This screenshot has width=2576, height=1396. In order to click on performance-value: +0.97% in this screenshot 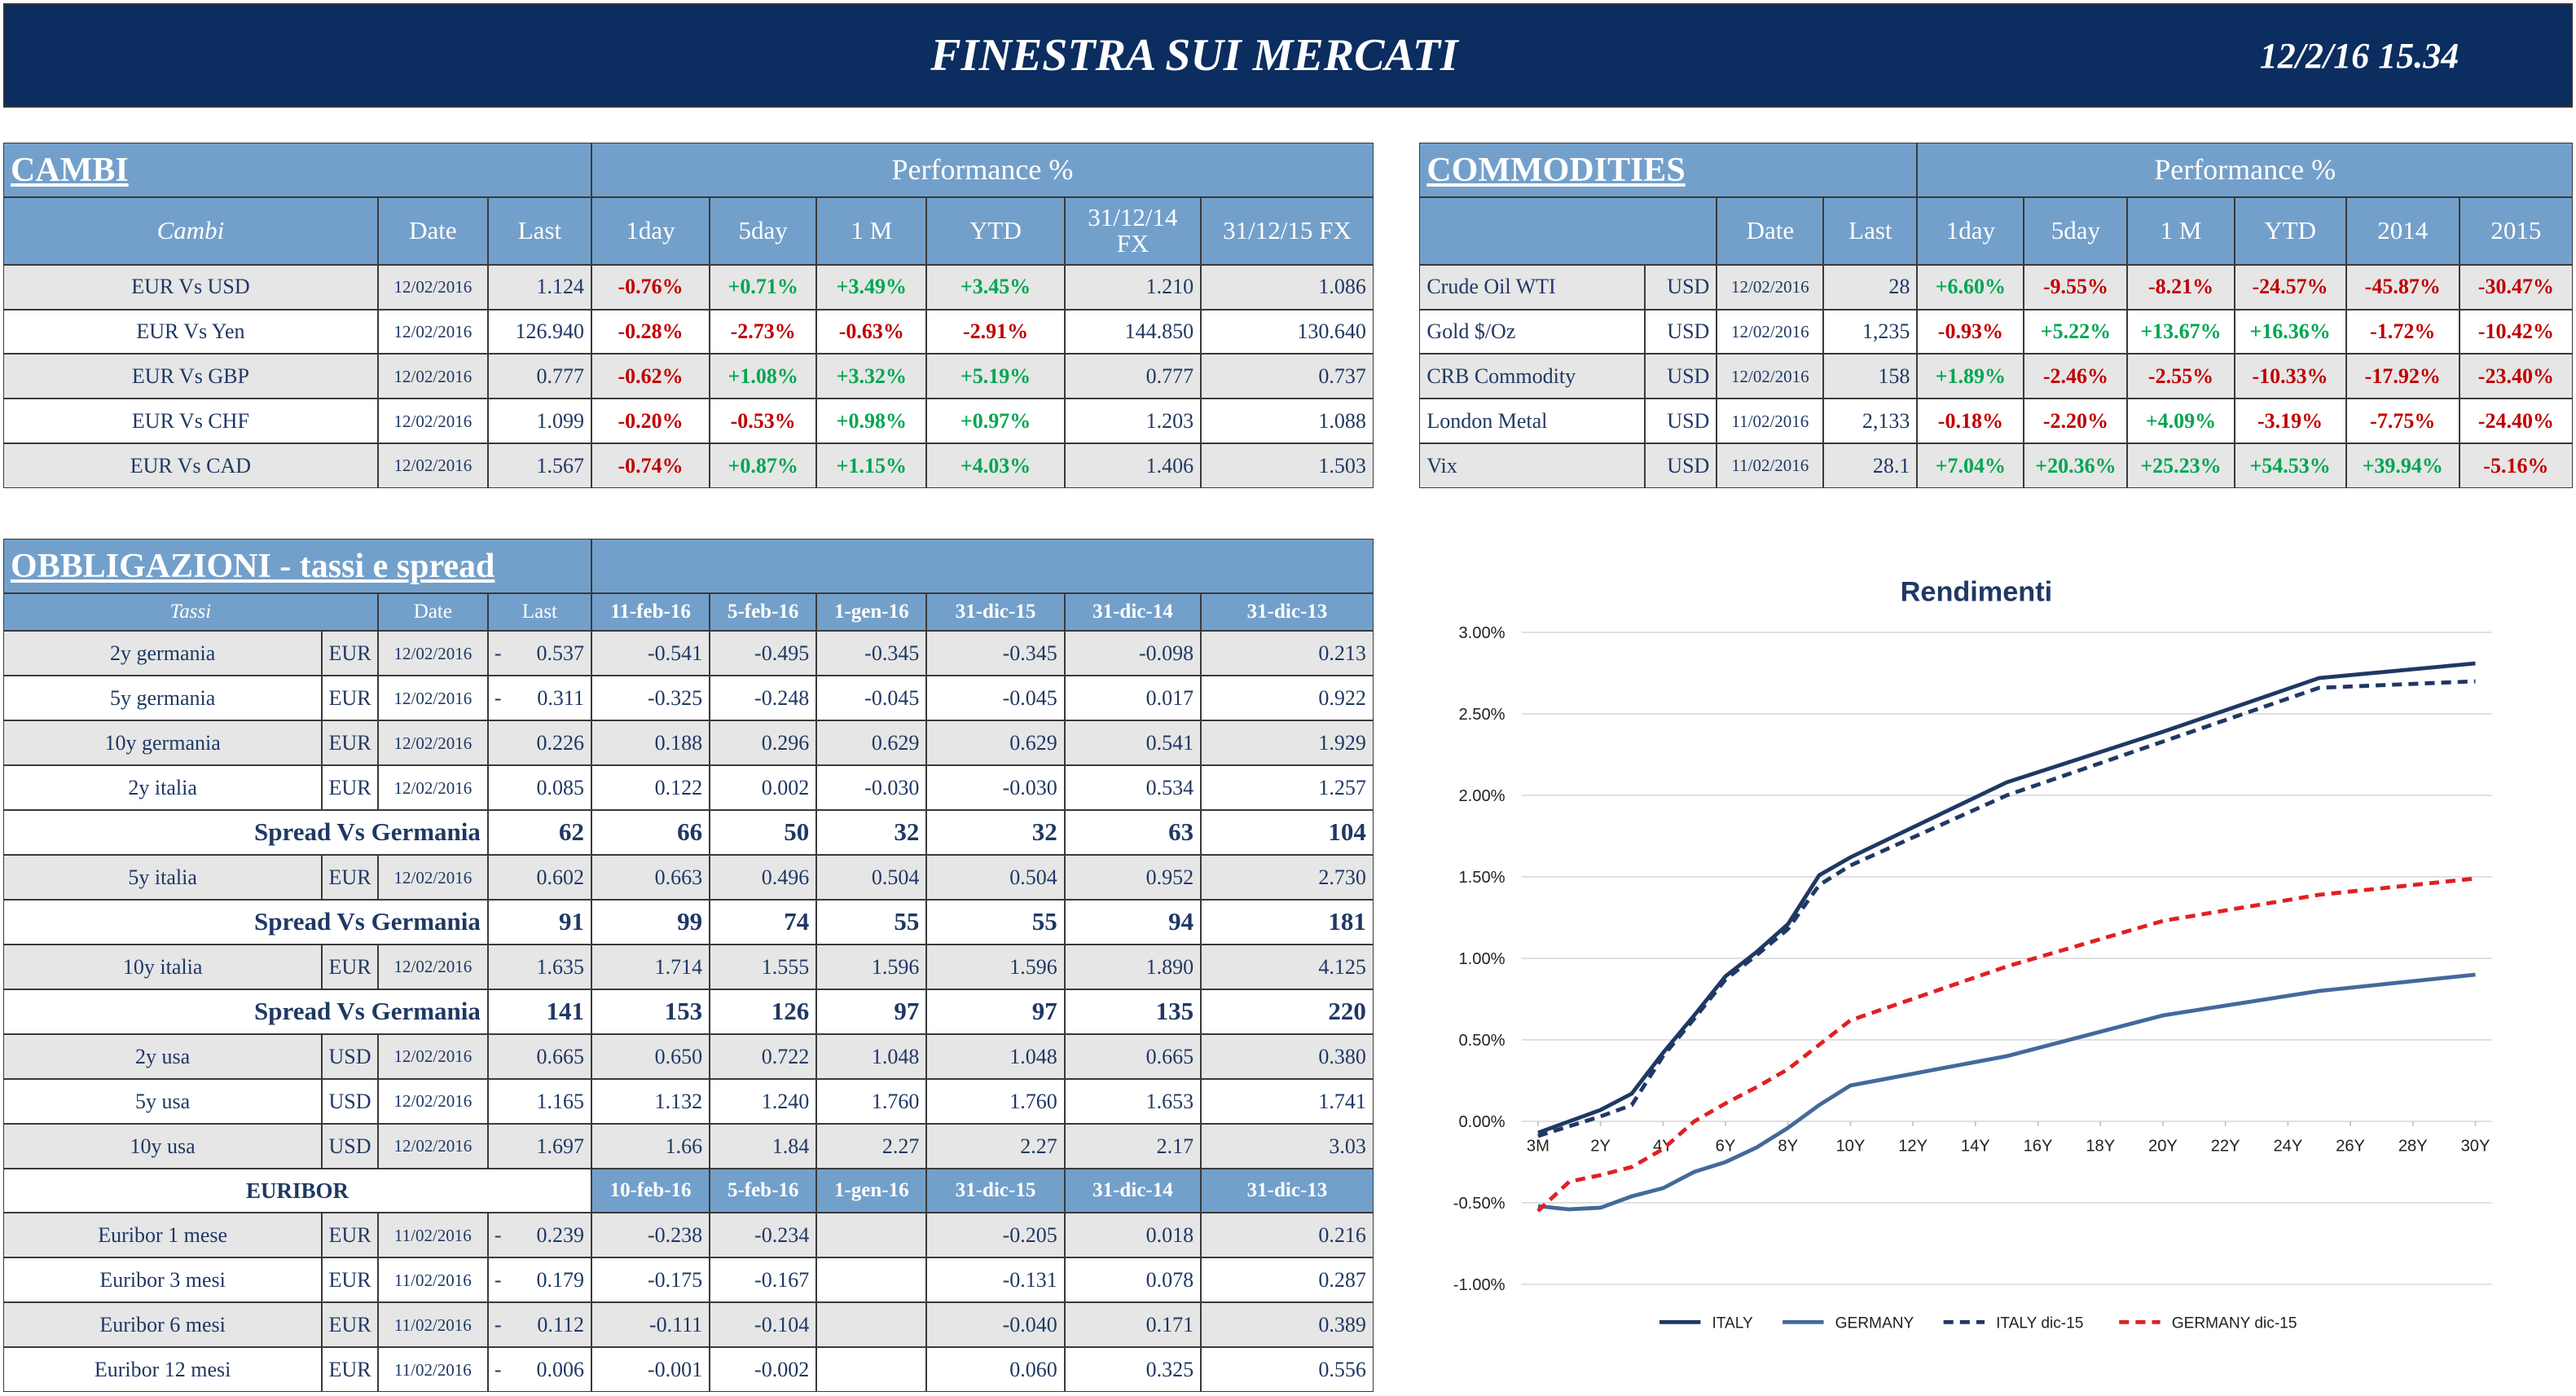, I will do `click(995, 421)`.